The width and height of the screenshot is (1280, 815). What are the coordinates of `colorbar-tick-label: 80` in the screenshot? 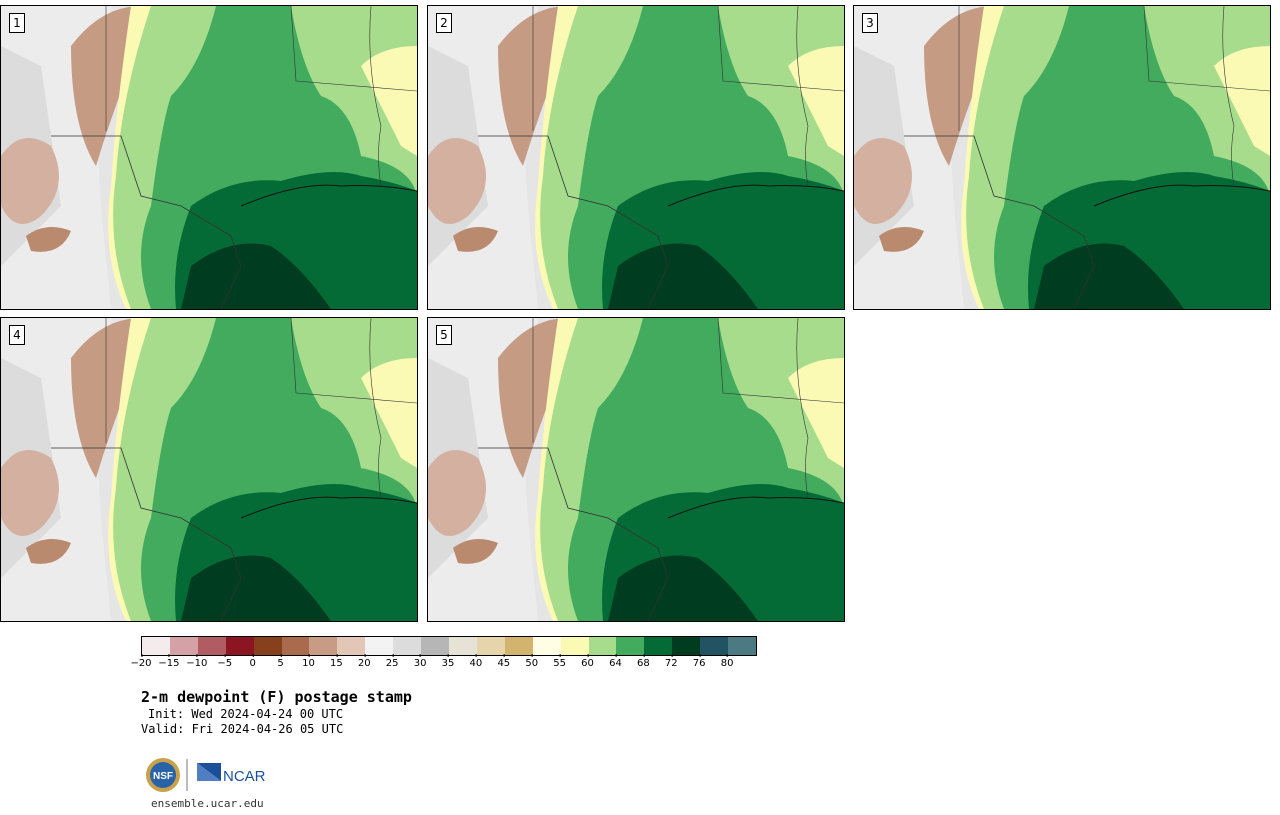 It's located at (727, 661).